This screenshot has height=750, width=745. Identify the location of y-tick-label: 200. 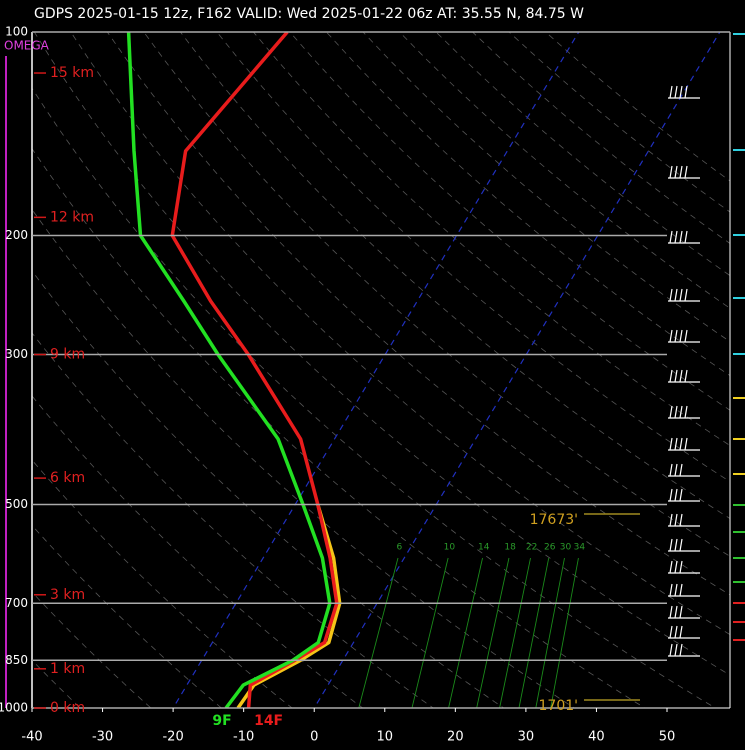
(16, 235).